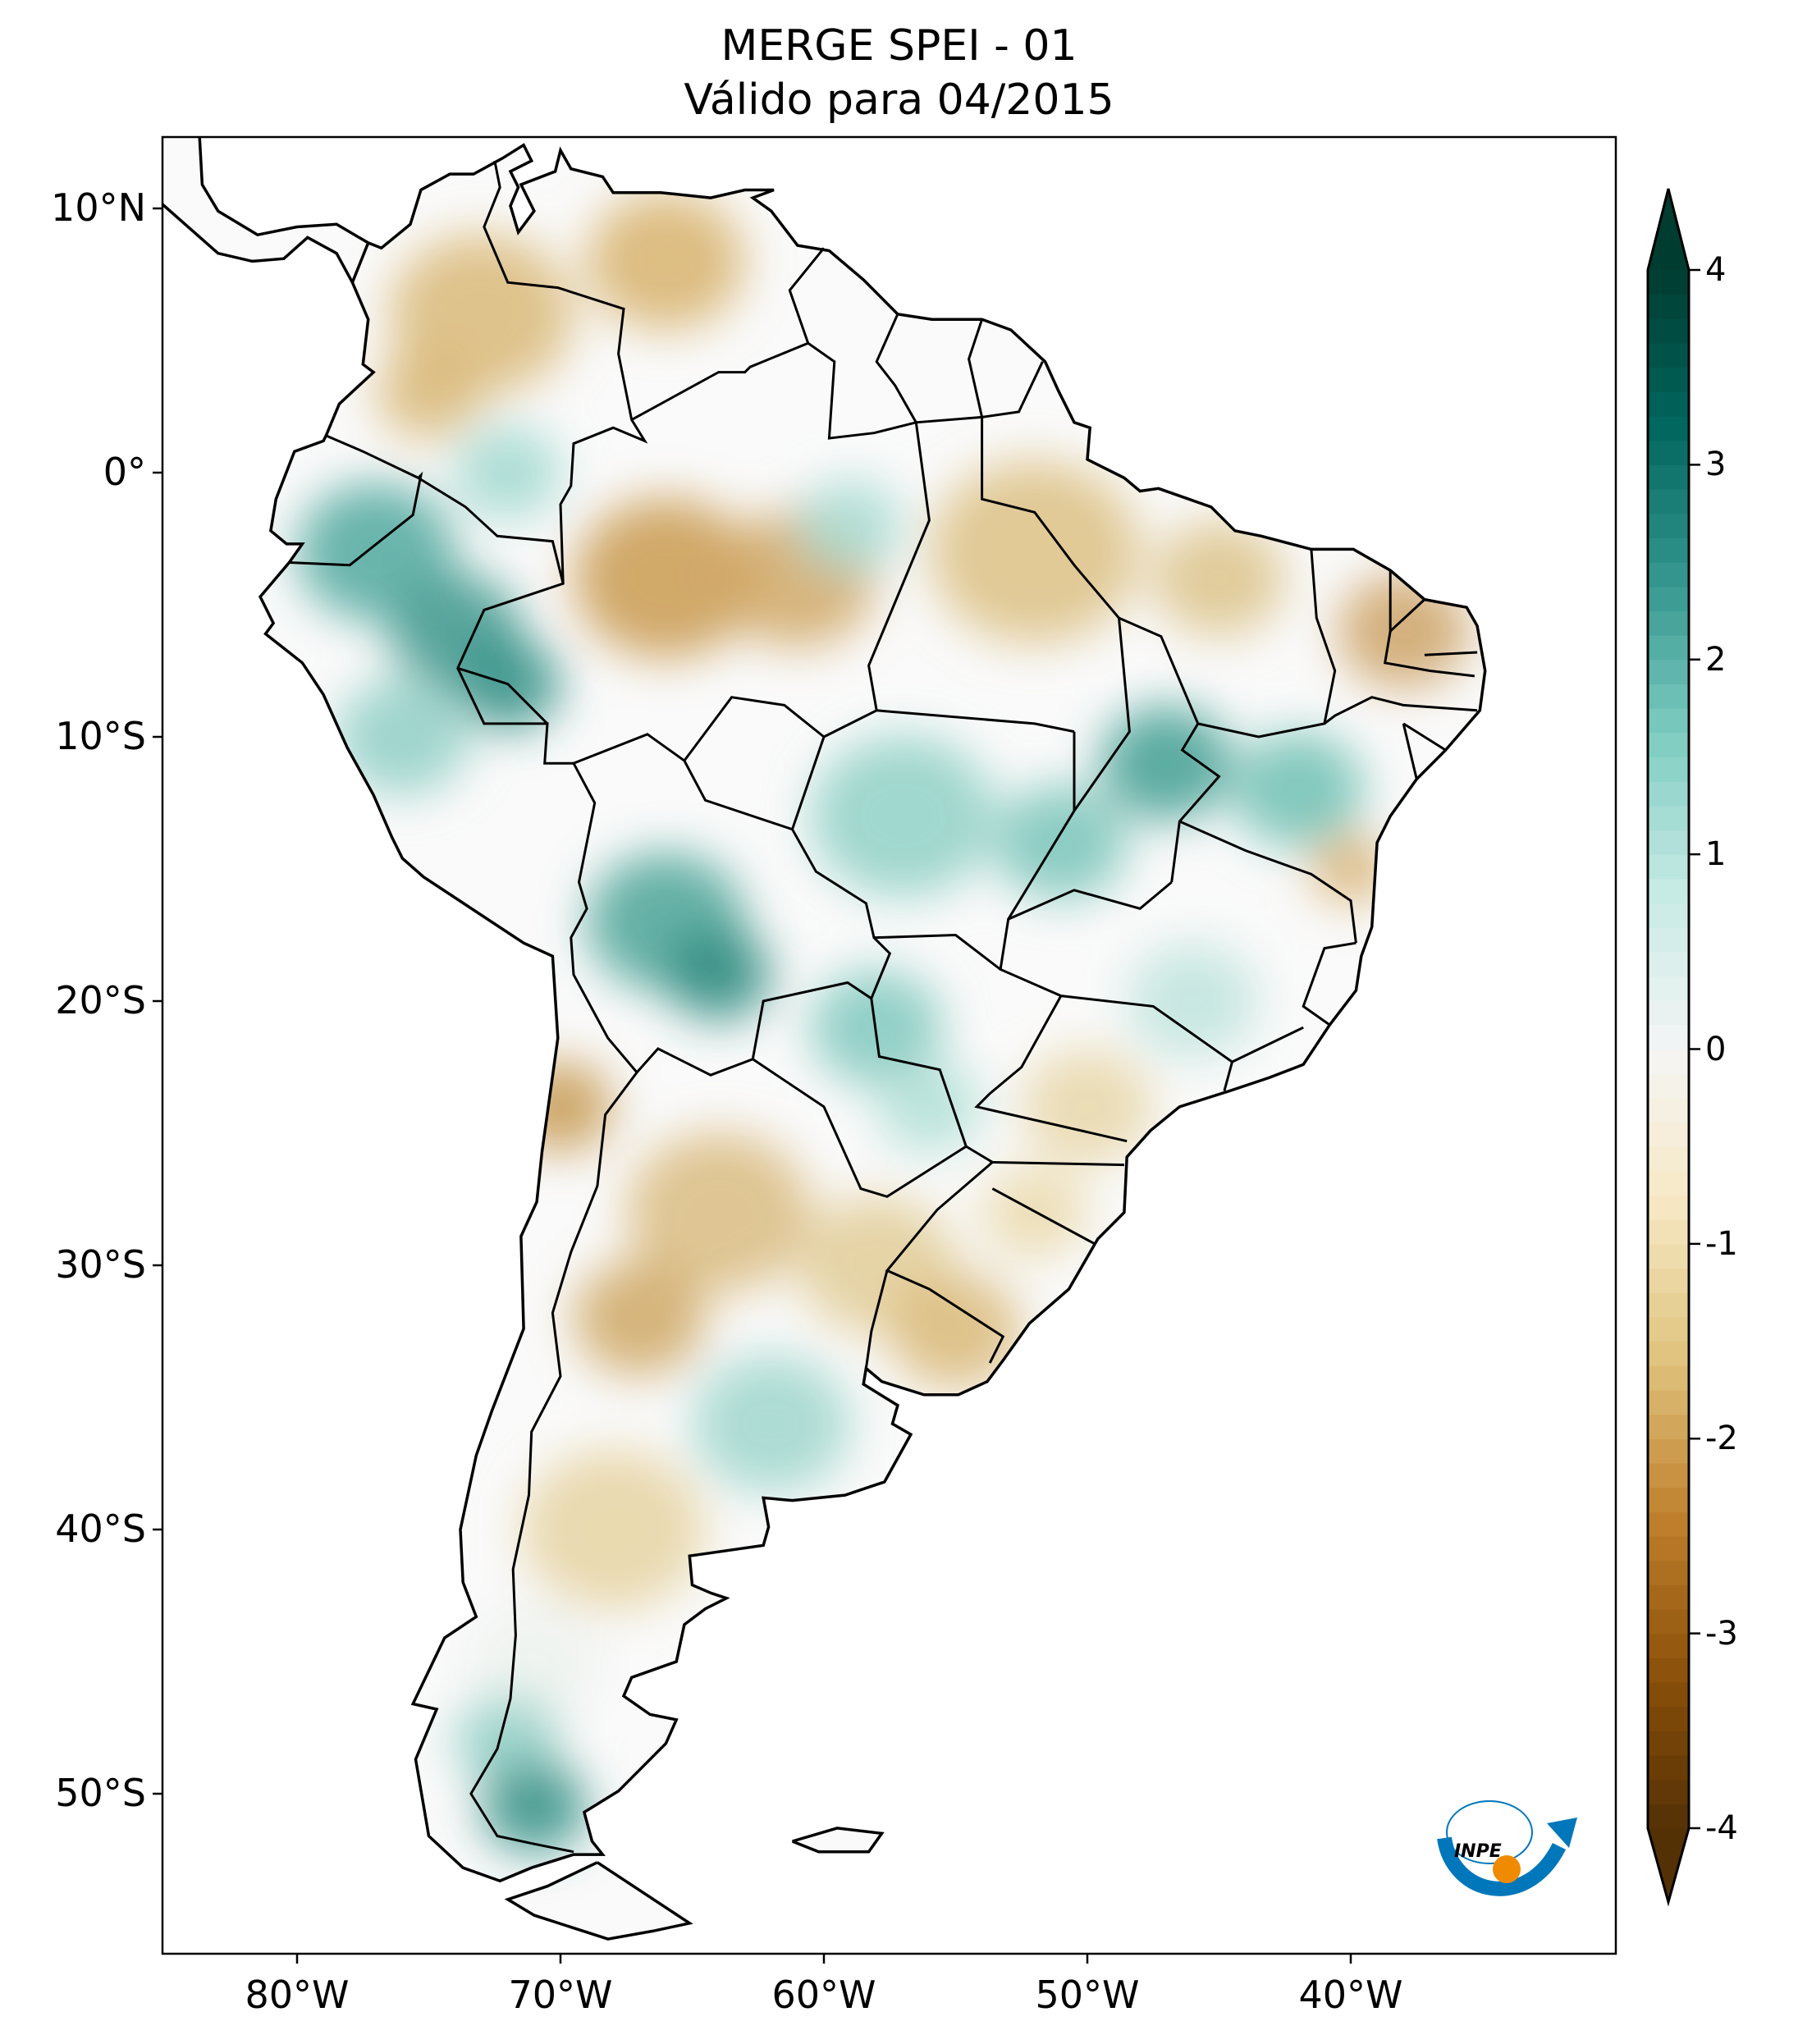  What do you see at coordinates (100, 1264) in the screenshot?
I see `lat-tick-label: 30°S` at bounding box center [100, 1264].